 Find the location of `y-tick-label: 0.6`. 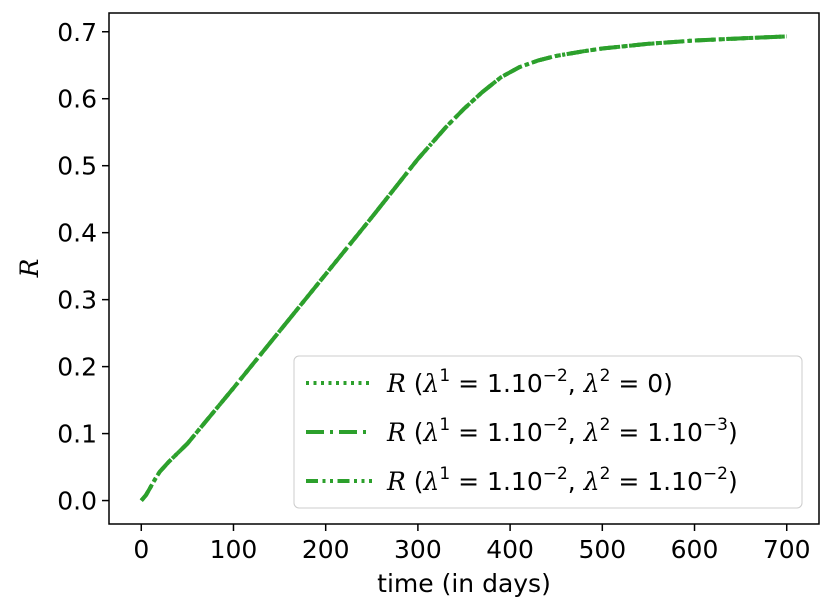

y-tick-label: 0.6 is located at coordinates (77, 99).